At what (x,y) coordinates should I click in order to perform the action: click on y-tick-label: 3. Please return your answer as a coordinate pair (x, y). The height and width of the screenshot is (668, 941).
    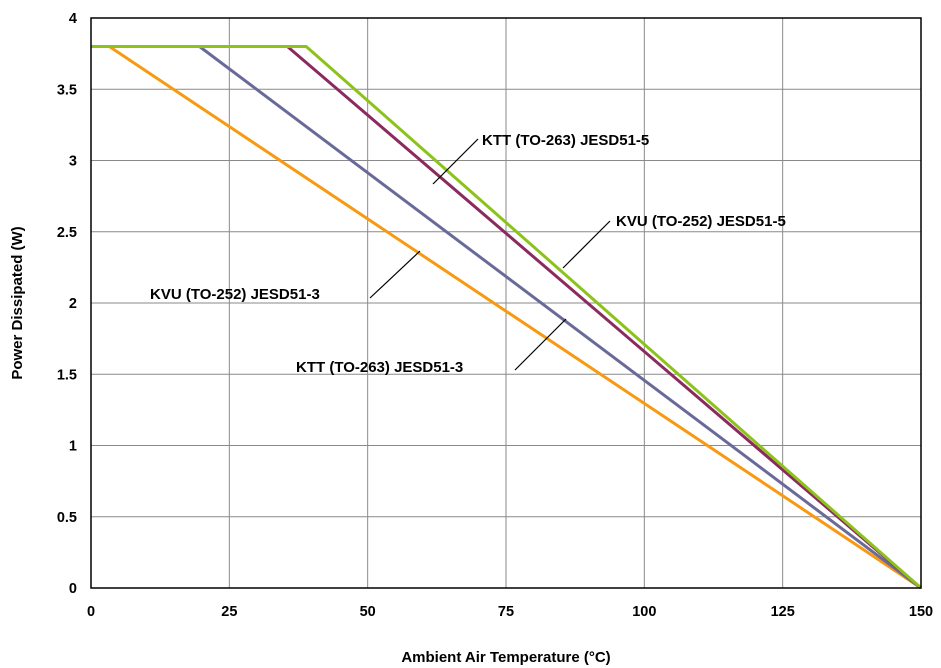
    Looking at the image, I should click on (73, 162).